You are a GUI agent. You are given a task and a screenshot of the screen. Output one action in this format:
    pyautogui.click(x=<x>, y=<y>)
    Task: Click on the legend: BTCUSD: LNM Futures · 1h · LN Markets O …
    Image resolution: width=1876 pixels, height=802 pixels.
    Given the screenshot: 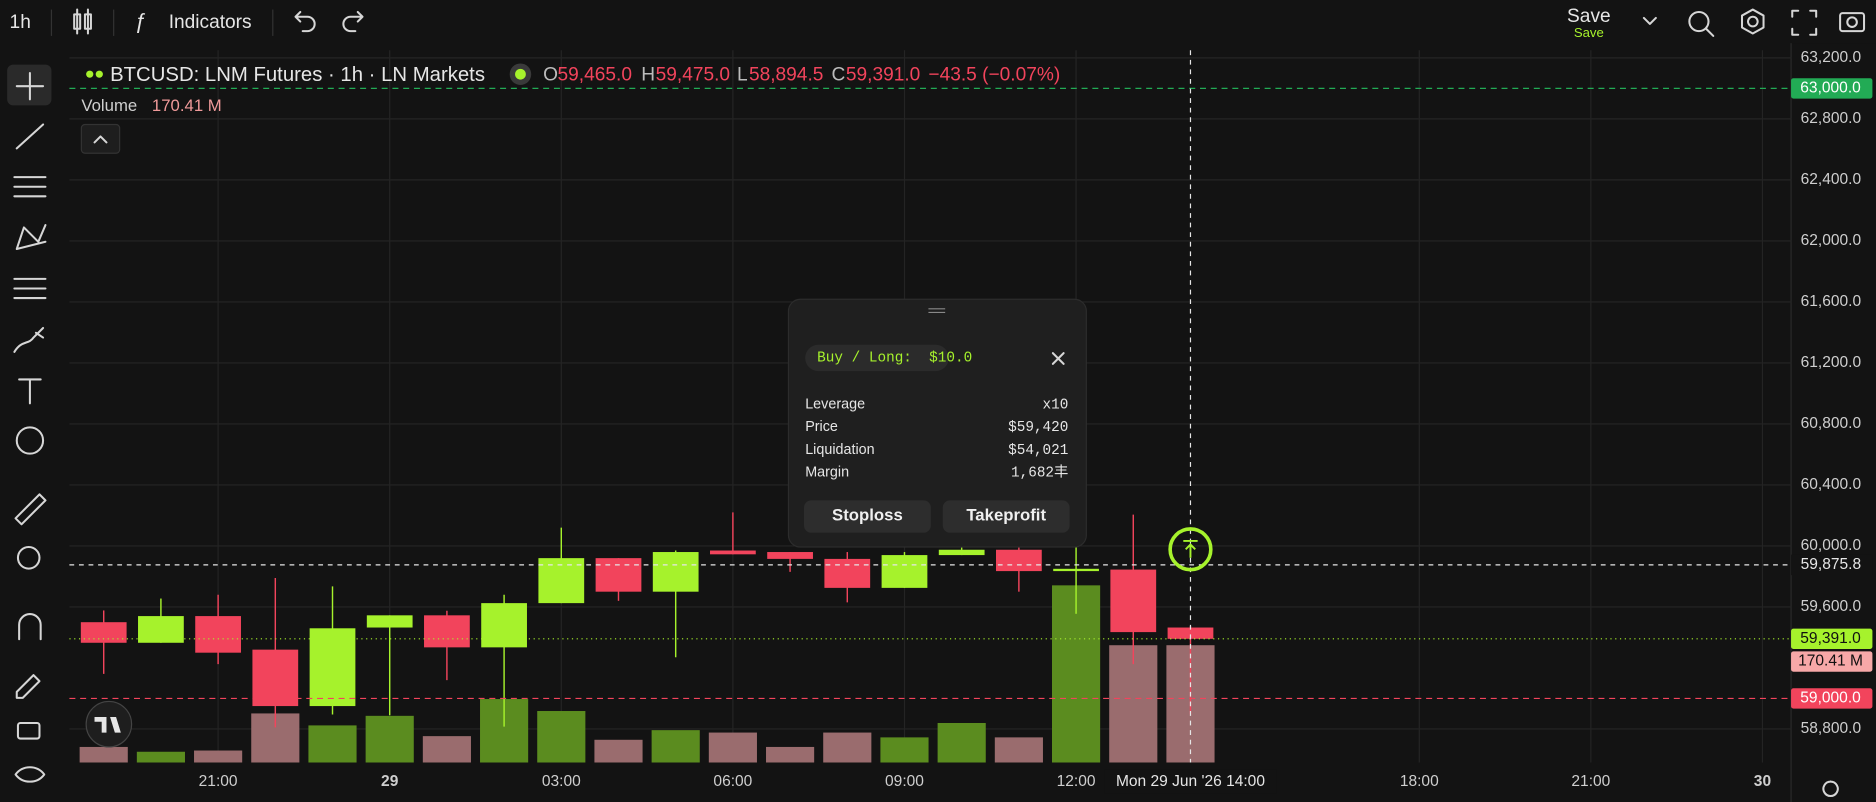 What is the action you would take?
    pyautogui.click(x=570, y=108)
    